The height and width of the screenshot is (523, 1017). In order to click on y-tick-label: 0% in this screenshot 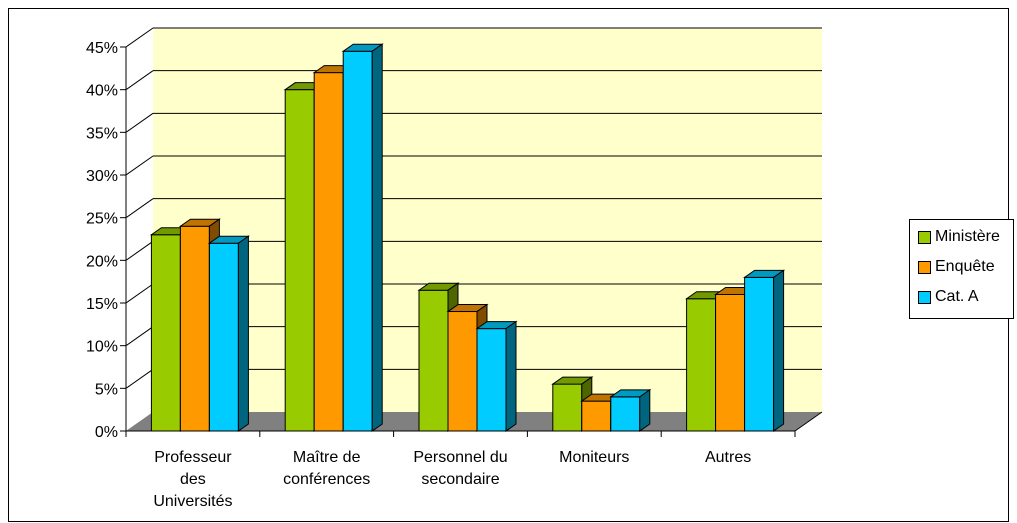, I will do `click(106, 432)`.